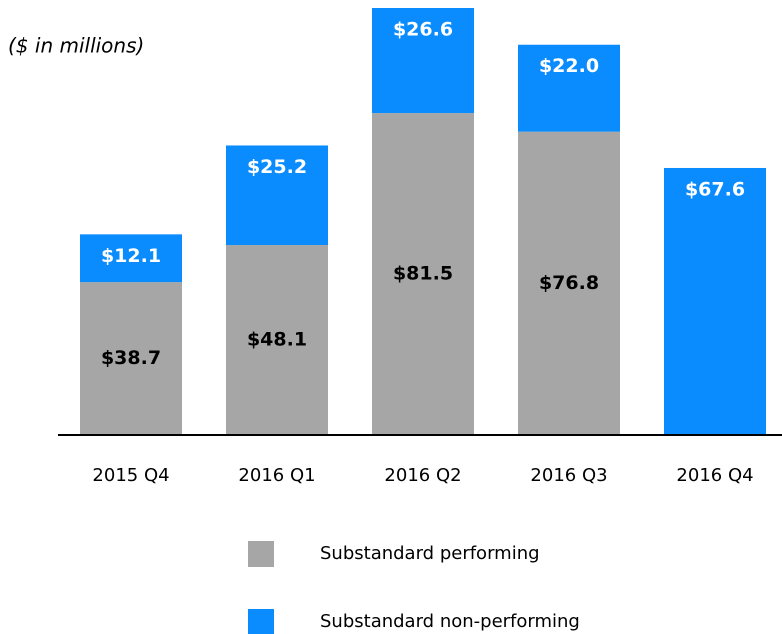 This screenshot has height=634, width=782. Describe the element at coordinates (76, 46) in the screenshot. I see `chart-subtitle: ($ in millions)` at that location.